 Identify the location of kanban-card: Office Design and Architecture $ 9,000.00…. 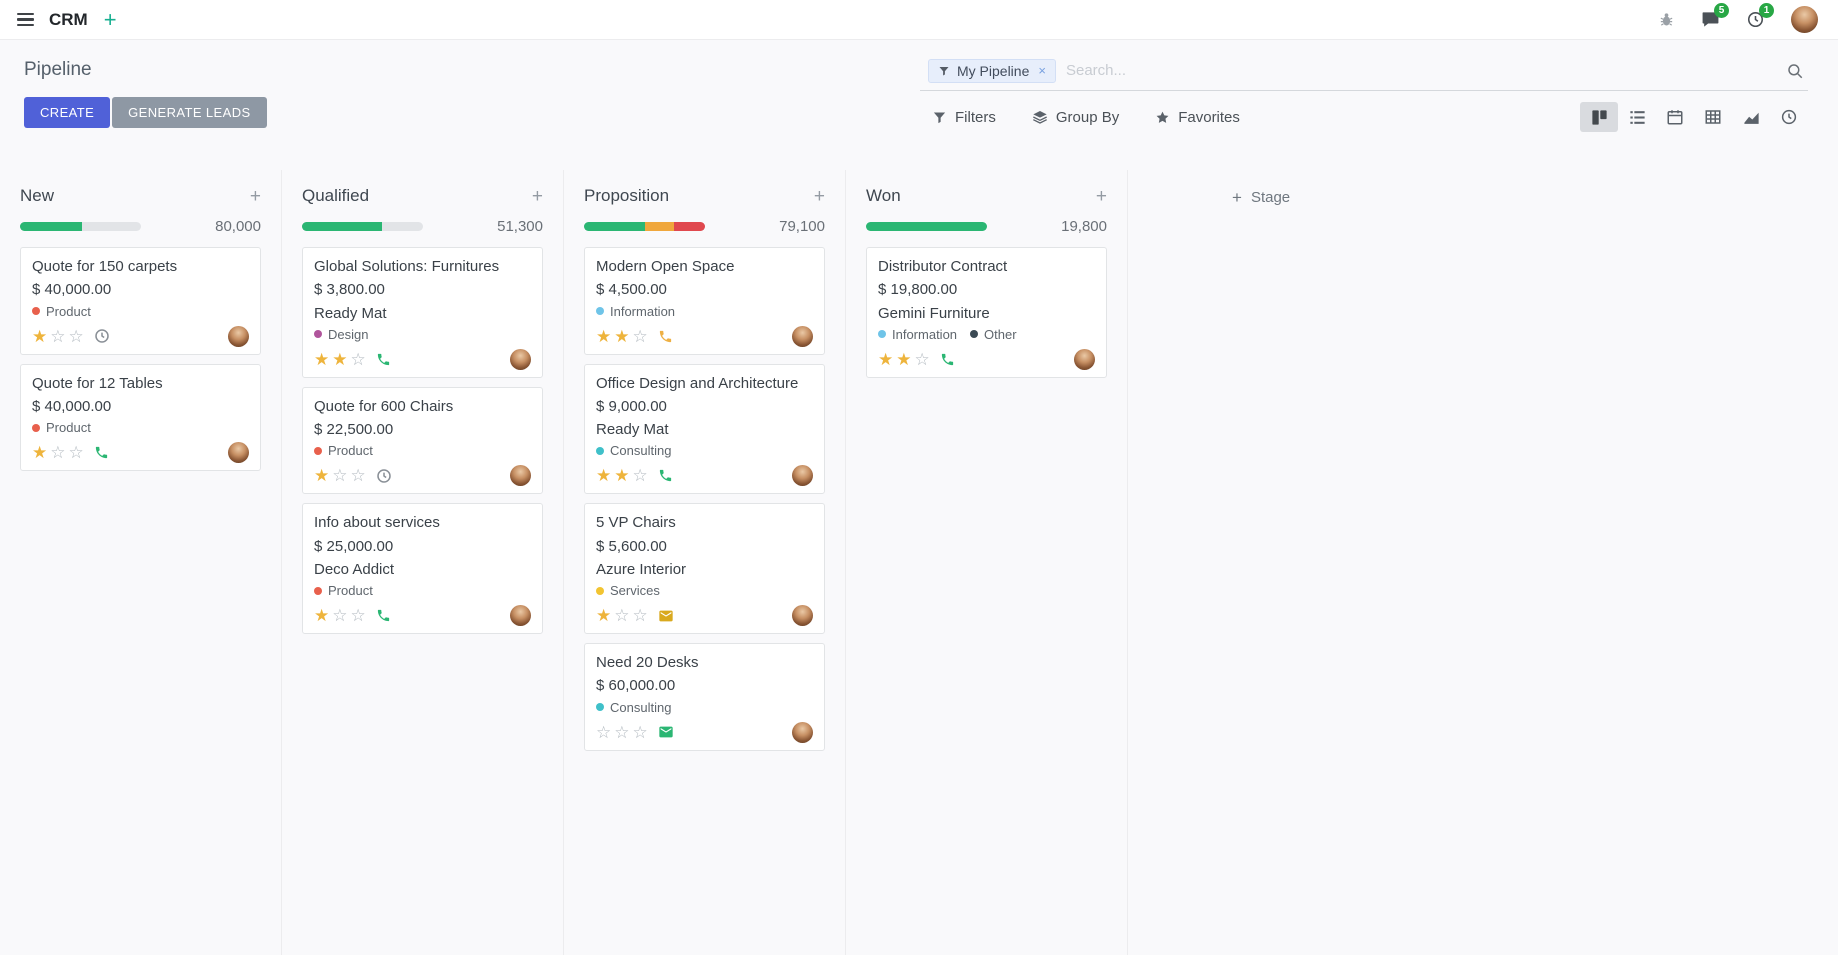
(704, 429).